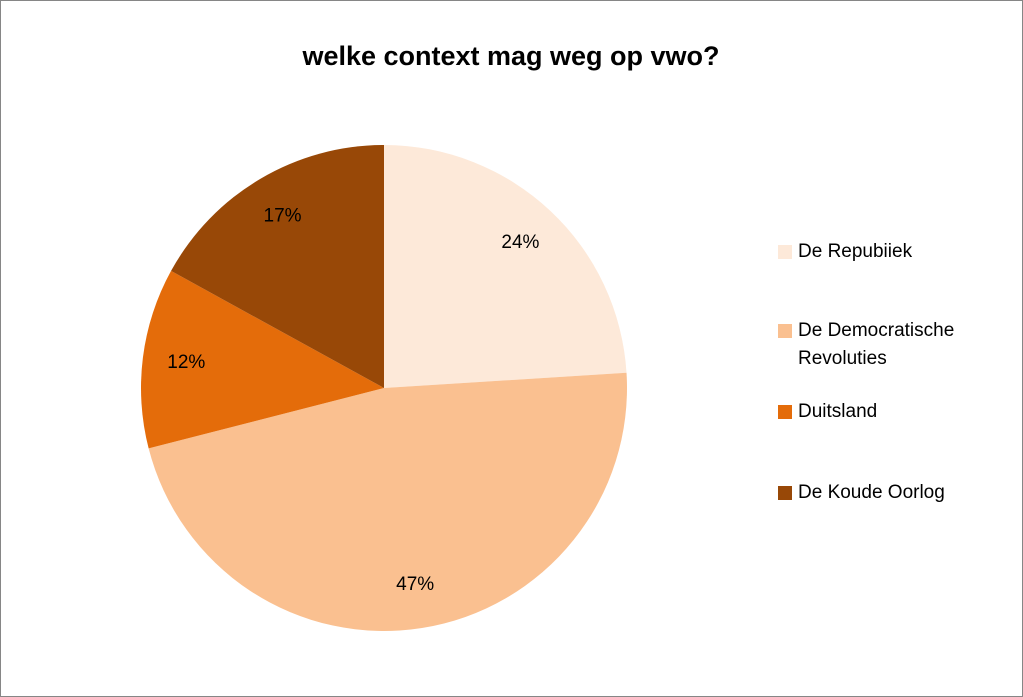  Describe the element at coordinates (855, 251) in the screenshot. I see `legend-label: De Repubiiek` at that location.